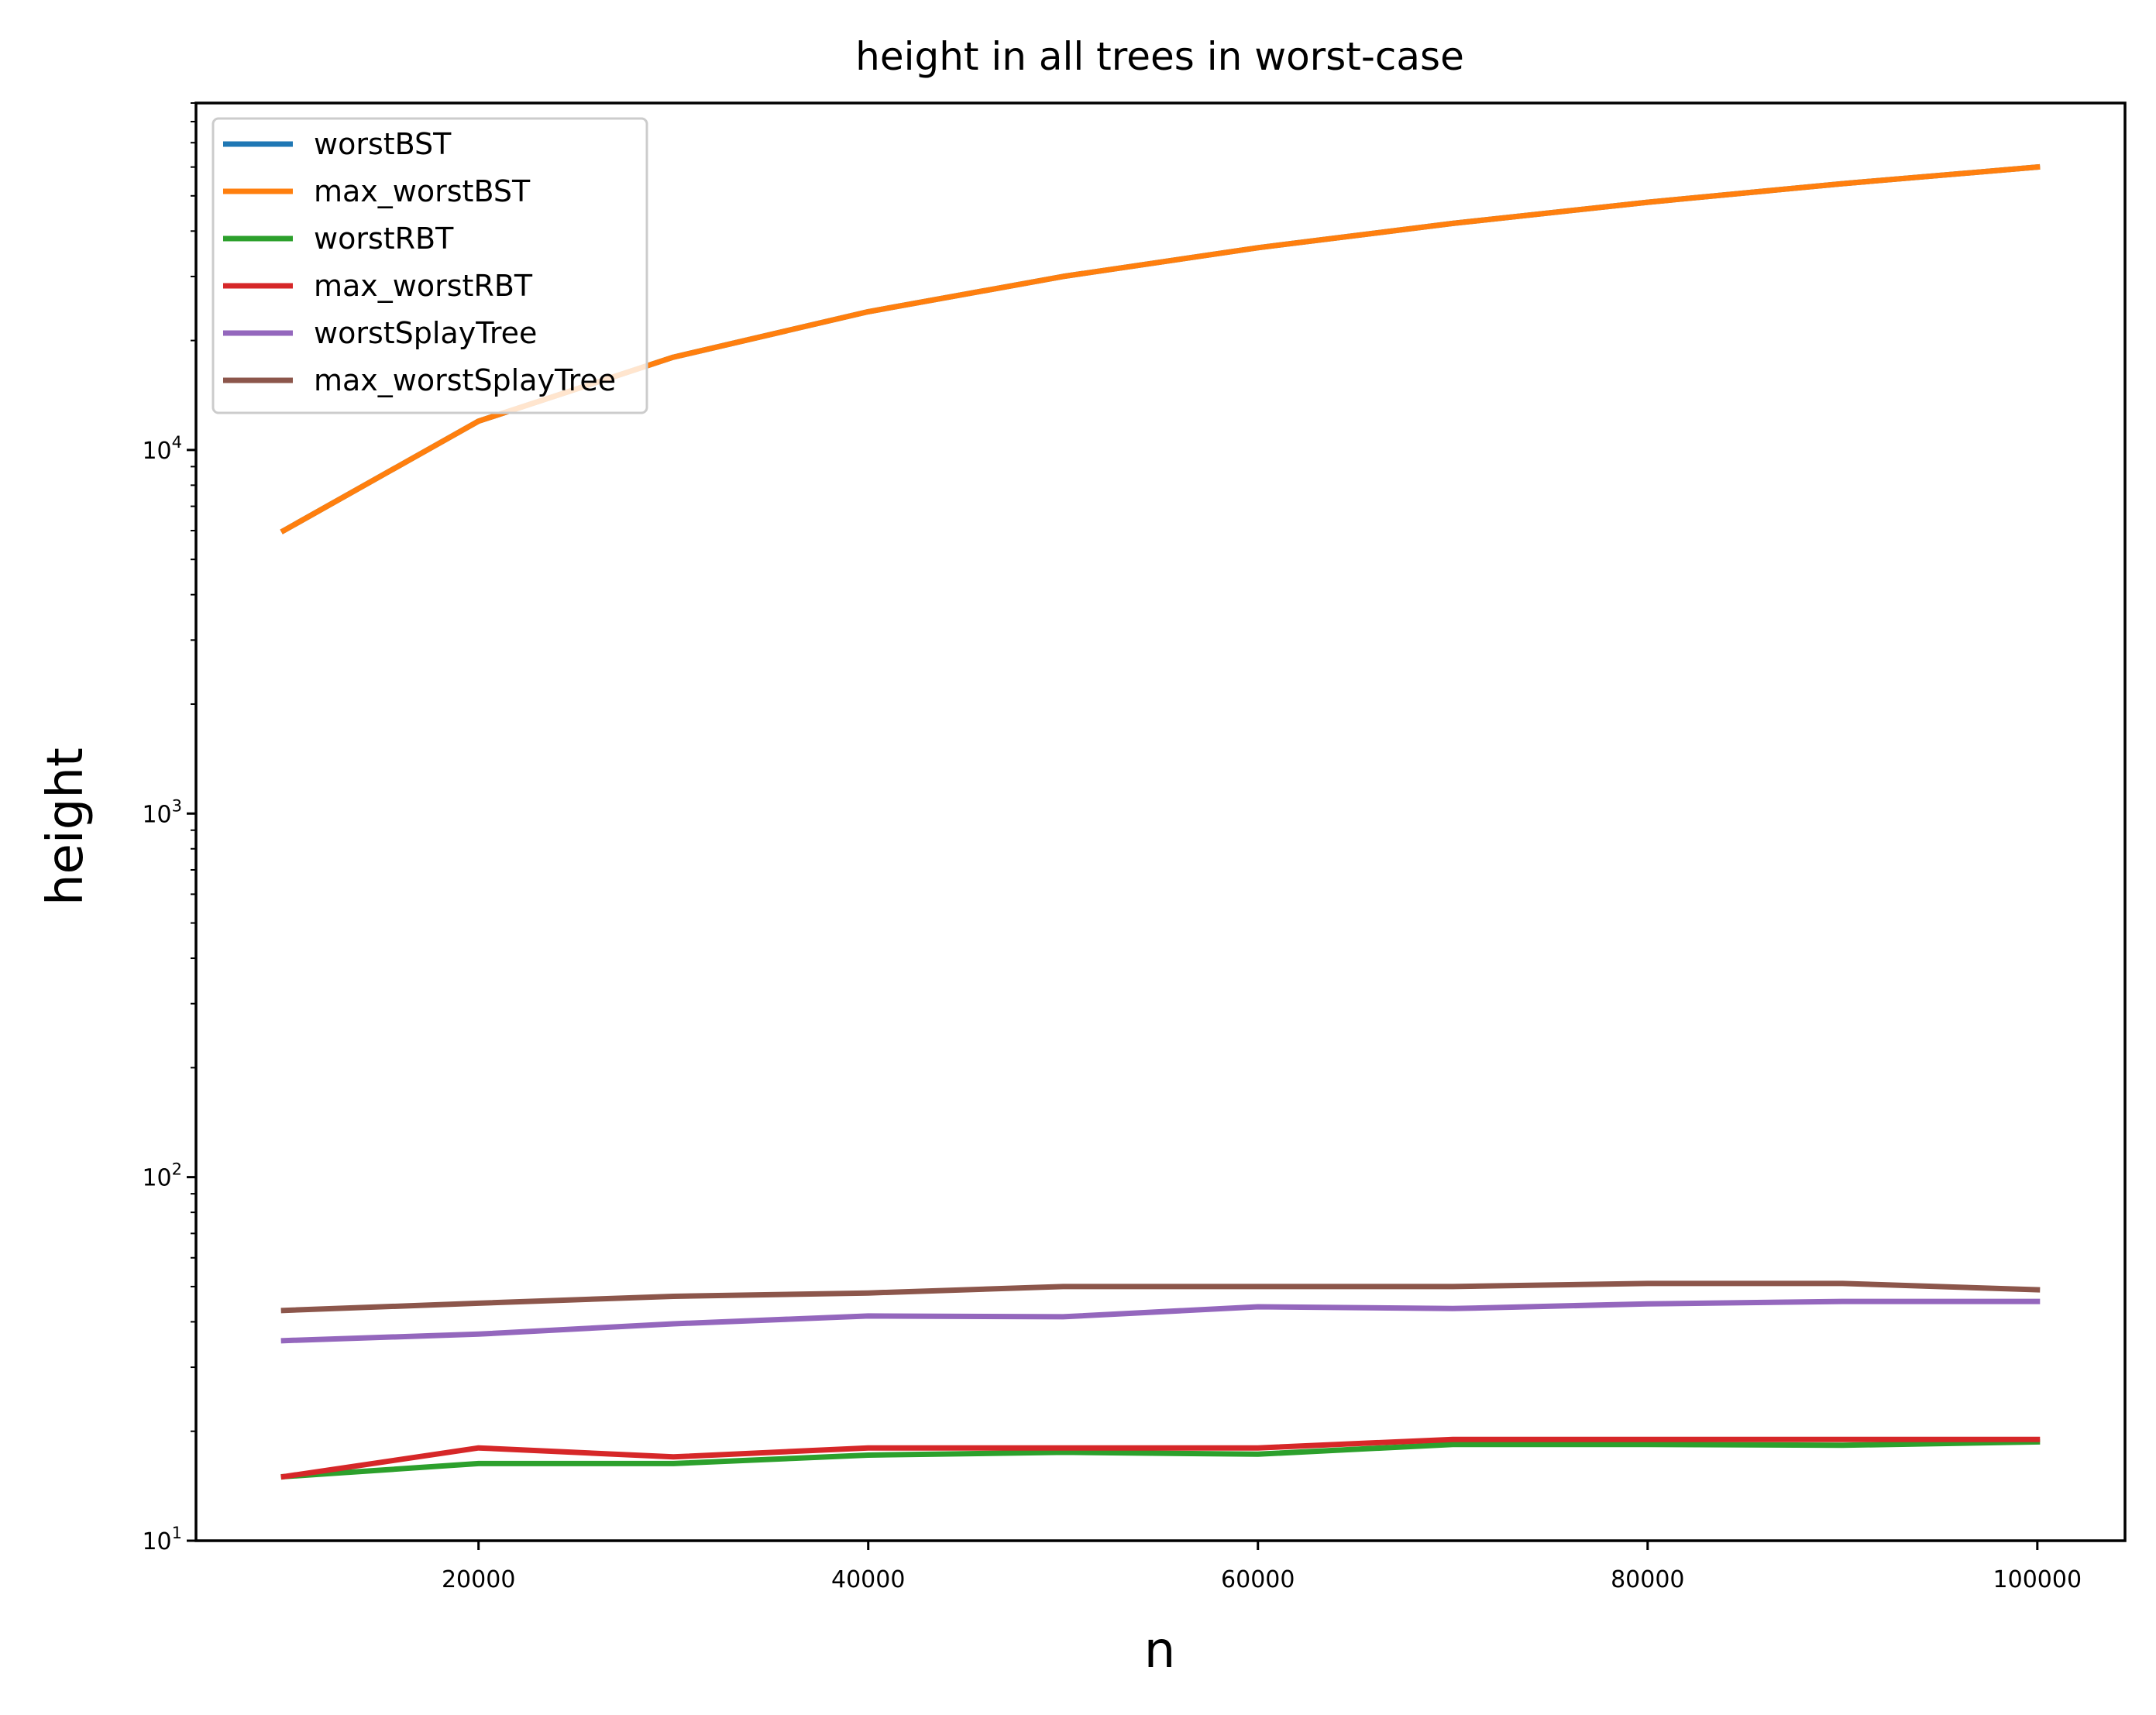 Image resolution: width=2156 pixels, height=1715 pixels. I want to click on series-line-max_worstRBT, so click(1160, 1458).